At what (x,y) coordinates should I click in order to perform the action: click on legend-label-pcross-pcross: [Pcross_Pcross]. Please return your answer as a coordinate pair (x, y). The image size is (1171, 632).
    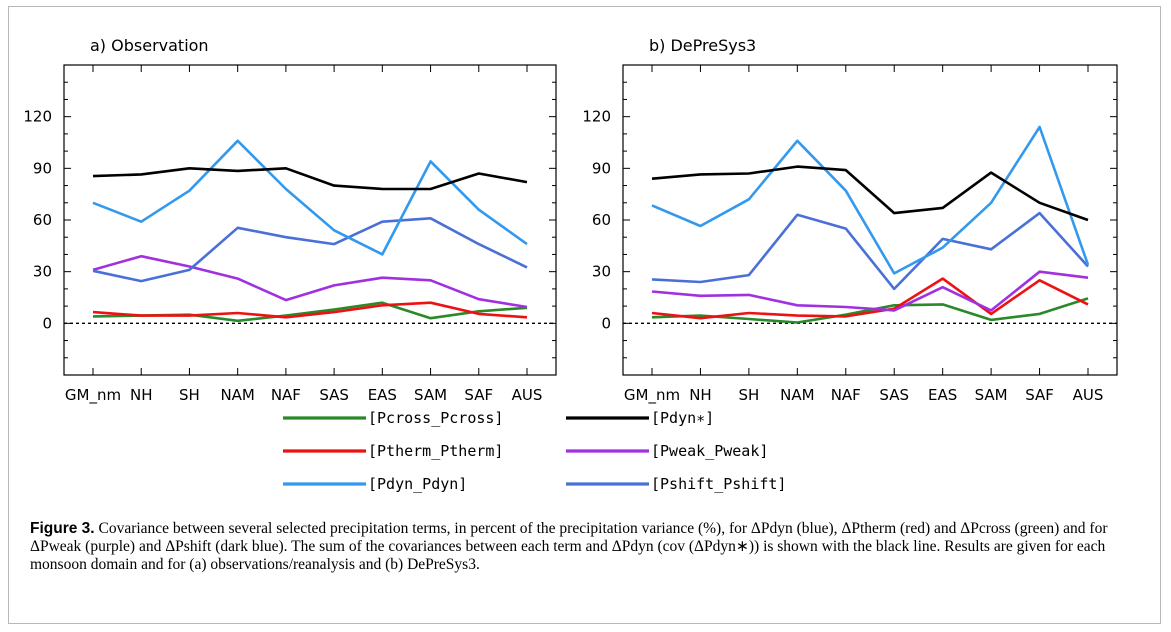
    Looking at the image, I should click on (435, 418).